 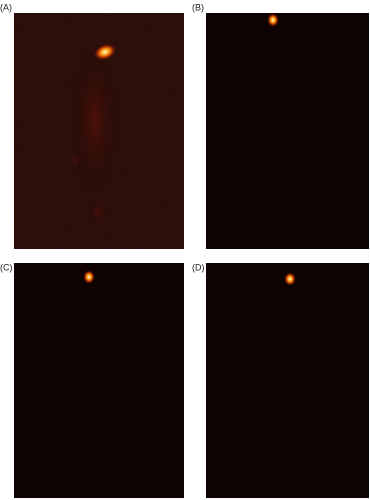 I want to click on panel-label: (D), so click(x=198, y=267).